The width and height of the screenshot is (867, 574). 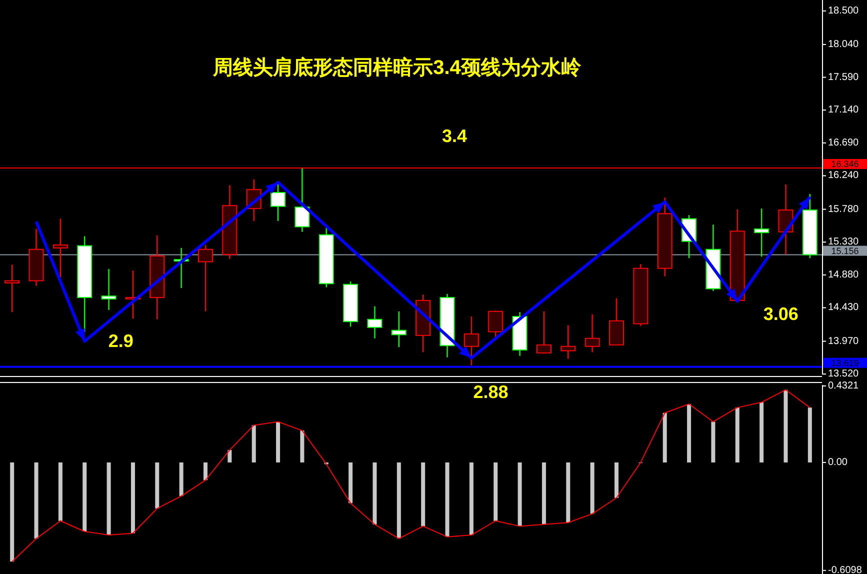 I want to click on y-tick-label: 13.970, so click(x=844, y=341).